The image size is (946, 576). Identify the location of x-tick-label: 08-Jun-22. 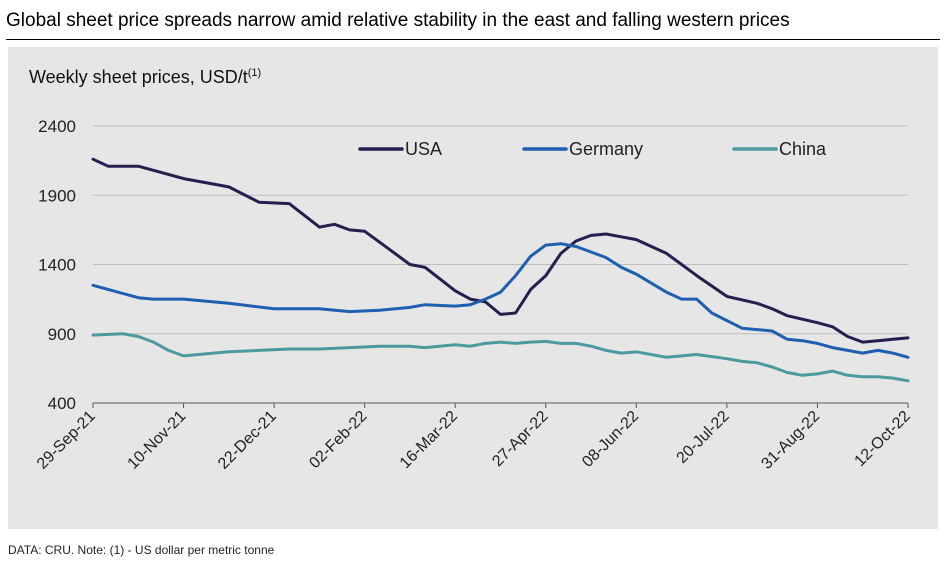
(610, 439).